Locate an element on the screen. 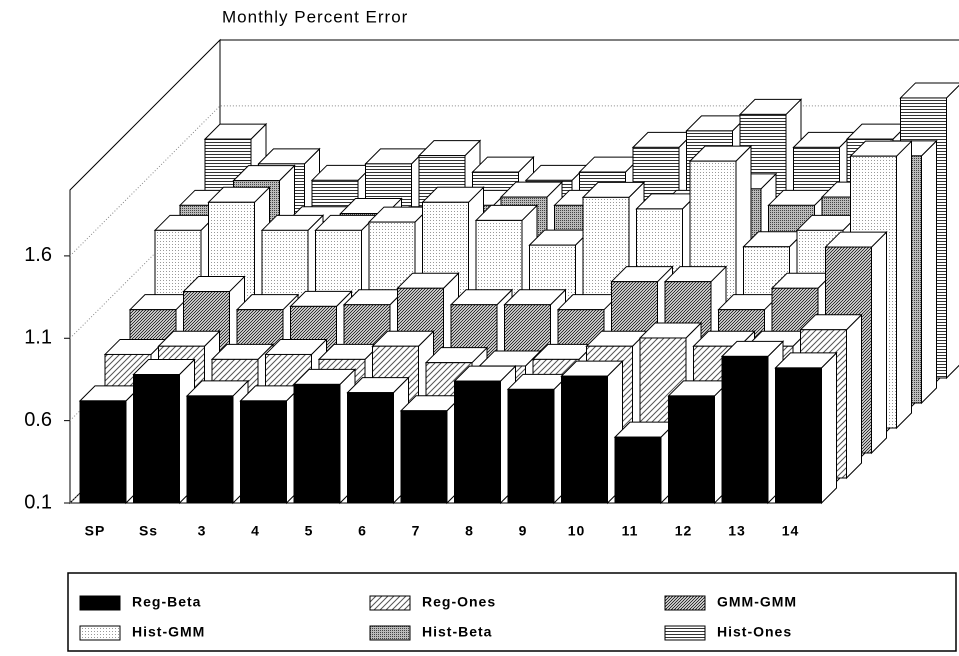 The image size is (959, 656). legend-label: Reg-Ones is located at coordinates (459, 602).